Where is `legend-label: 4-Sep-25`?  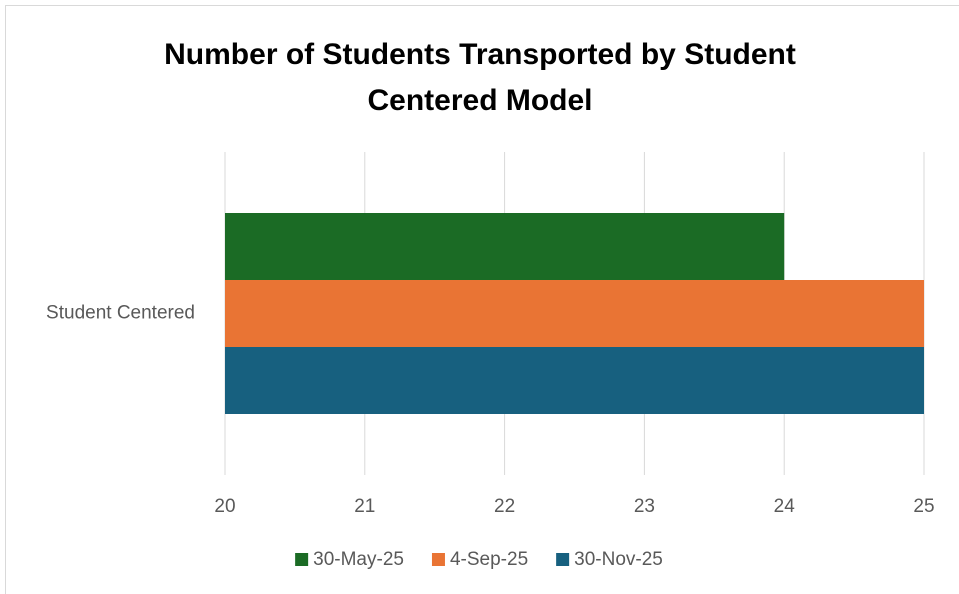 legend-label: 4-Sep-25 is located at coordinates (489, 559).